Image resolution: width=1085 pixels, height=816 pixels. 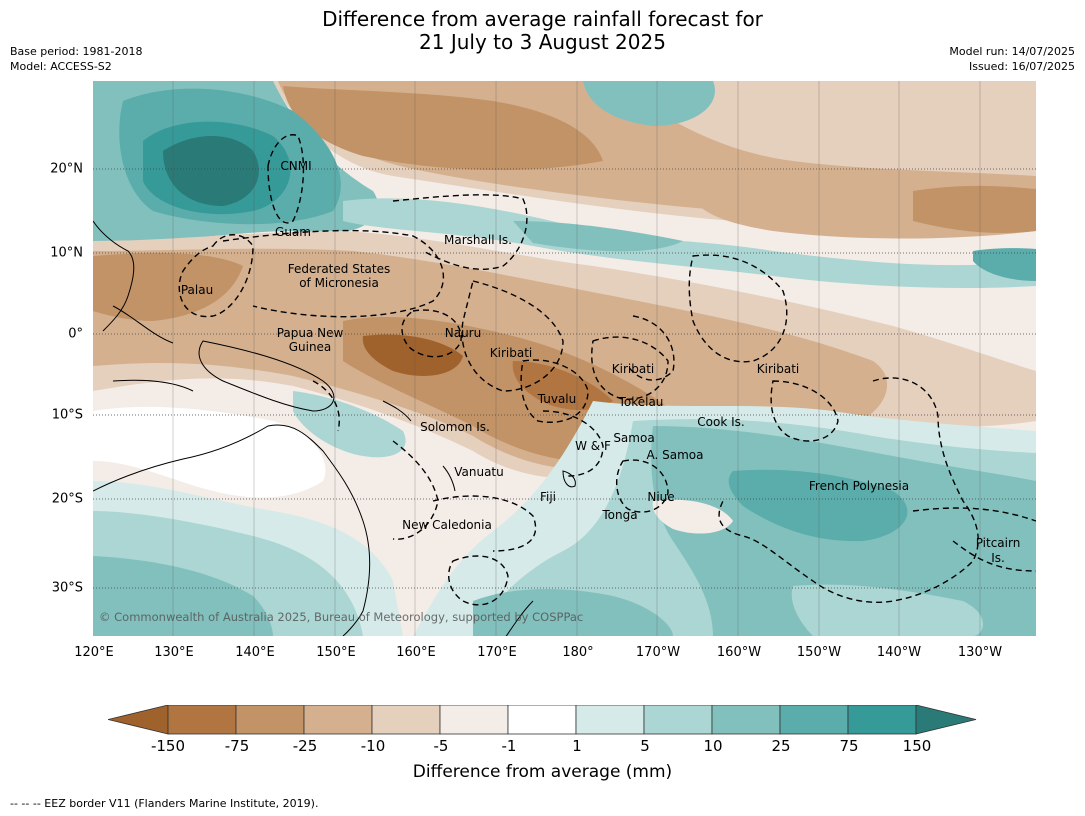 What do you see at coordinates (917, 746) in the screenshot?
I see `colorbar-label: 150` at bounding box center [917, 746].